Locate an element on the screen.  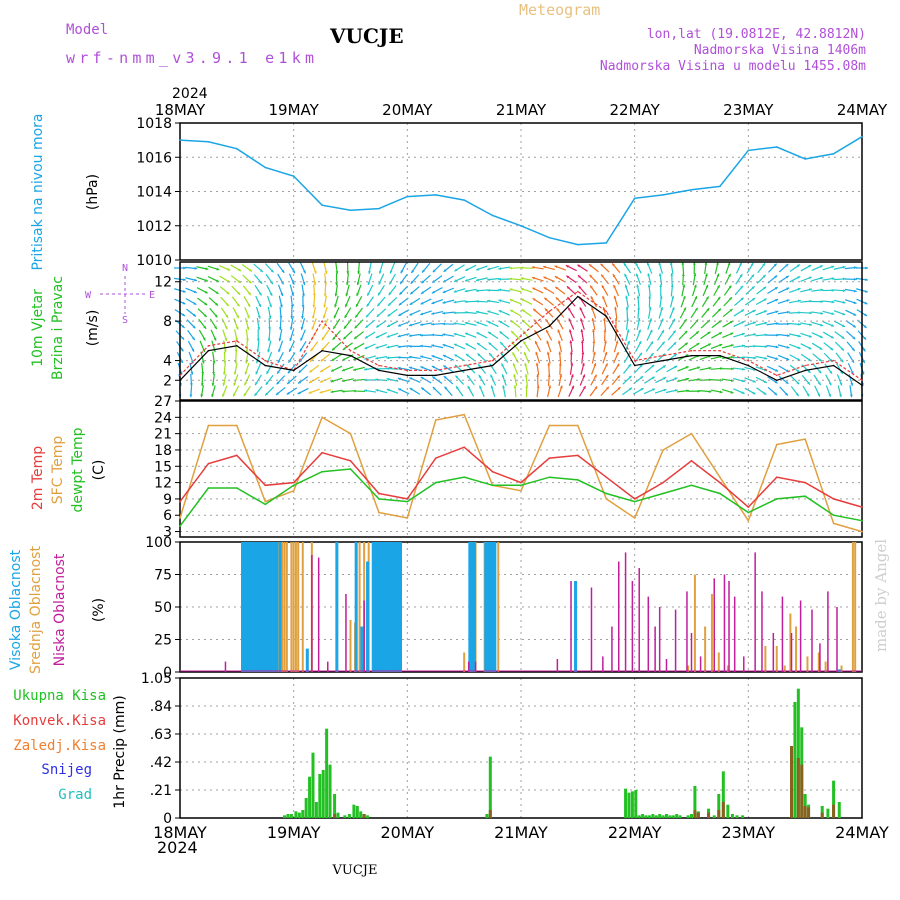
top-time-label: 24MAY is located at coordinates (862, 110).